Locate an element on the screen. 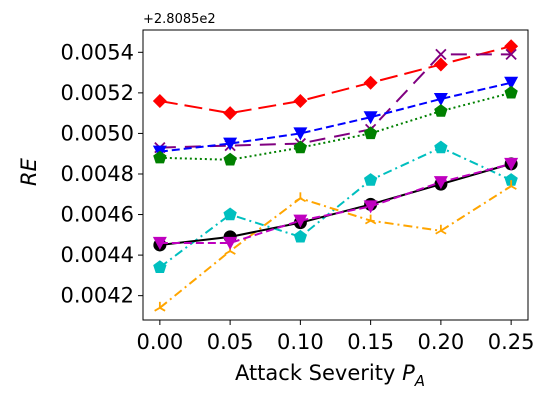  x-tick-label: 0.10 is located at coordinates (300, 342).